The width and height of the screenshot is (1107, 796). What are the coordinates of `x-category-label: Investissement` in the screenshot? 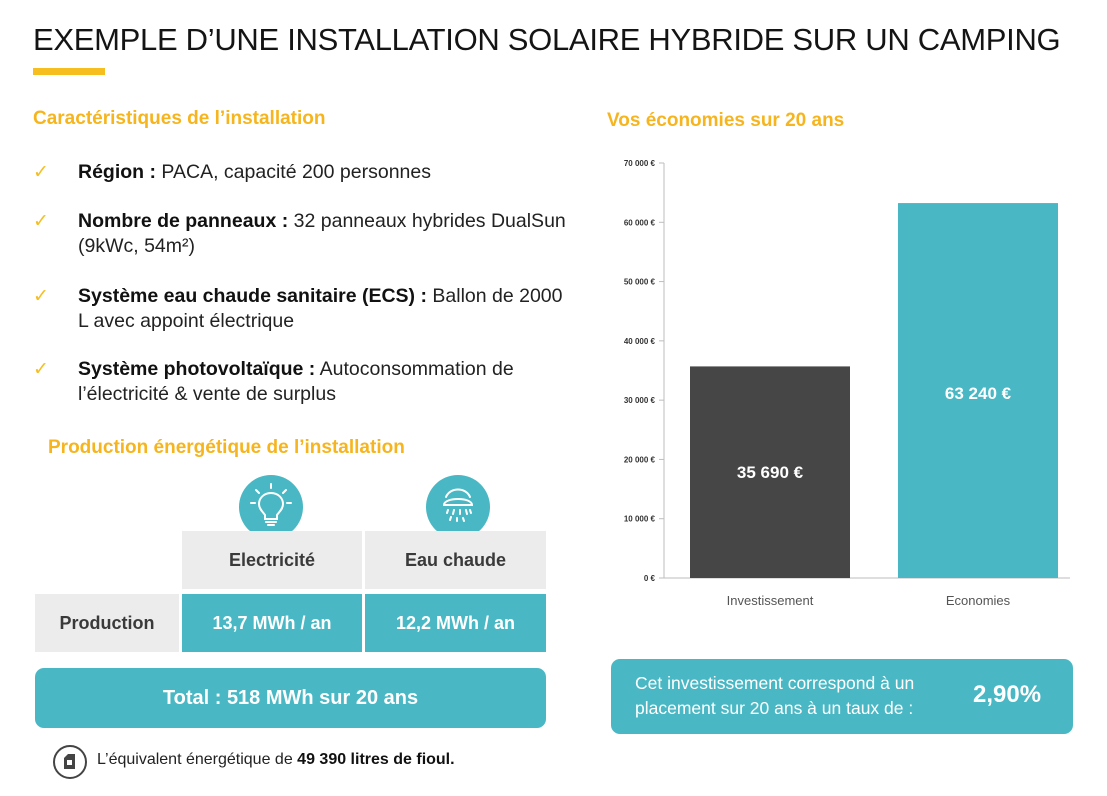 It's located at (770, 600).